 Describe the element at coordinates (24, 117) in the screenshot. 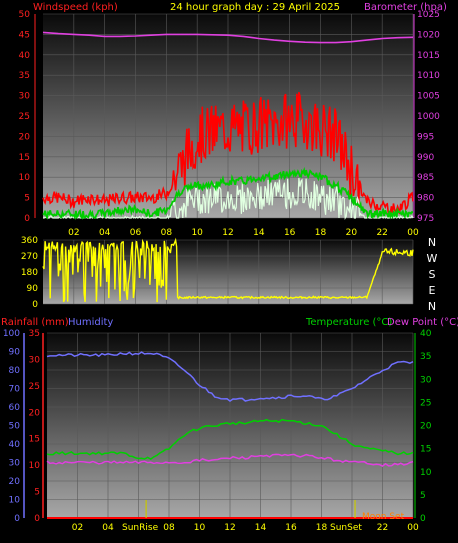

I see `wind-tick-label: 25` at that location.